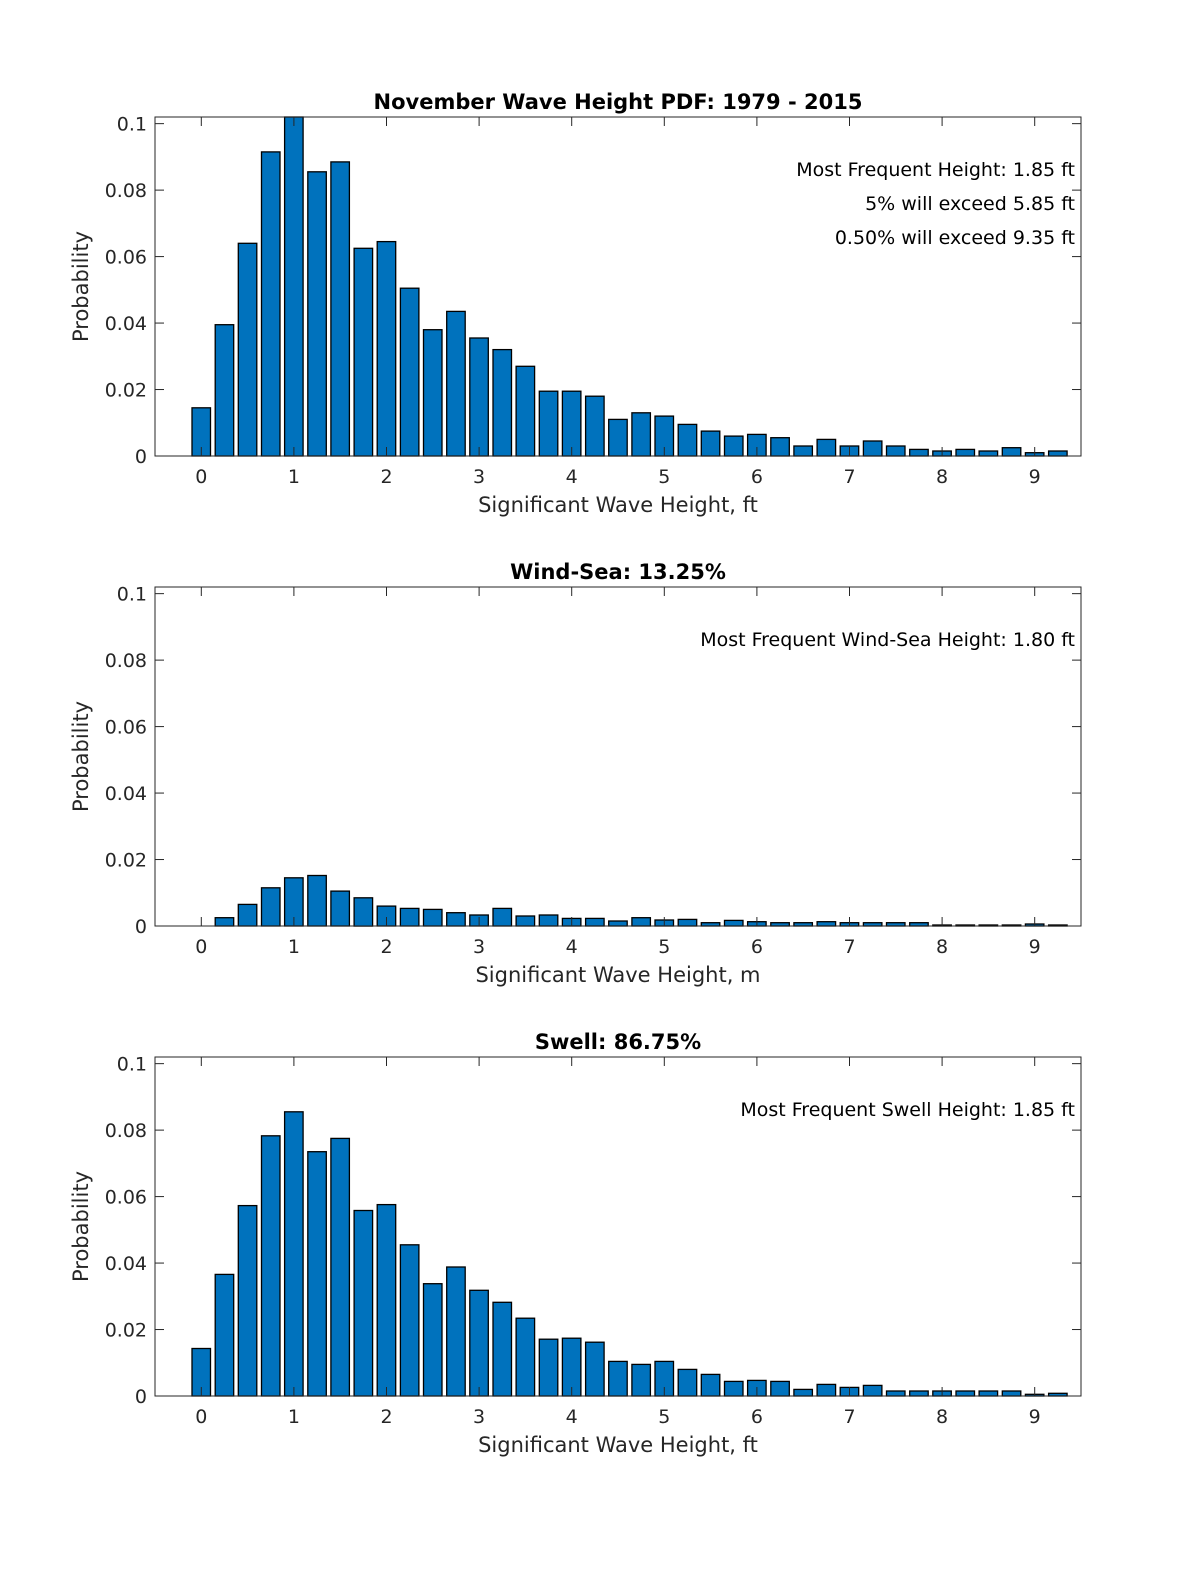  Describe the element at coordinates (126, 861) in the screenshot. I see `y-tick-label: 0.02` at that location.